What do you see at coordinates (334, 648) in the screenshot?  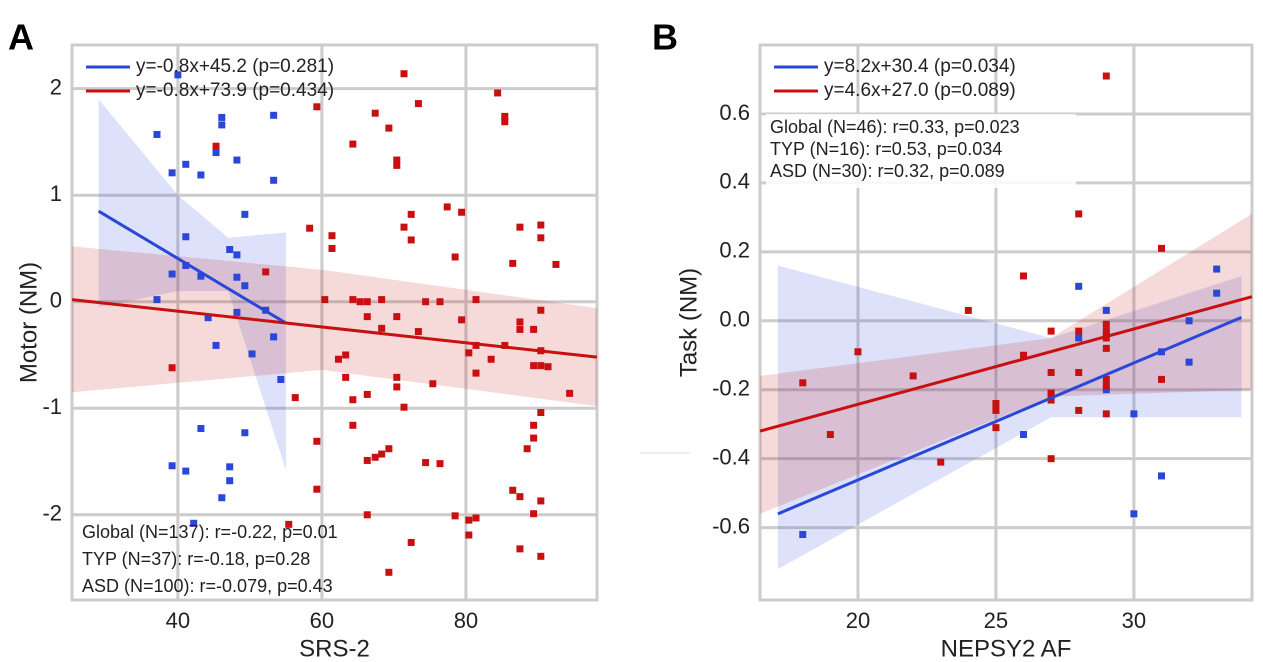 I see `x-axis-label: SRS-2` at bounding box center [334, 648].